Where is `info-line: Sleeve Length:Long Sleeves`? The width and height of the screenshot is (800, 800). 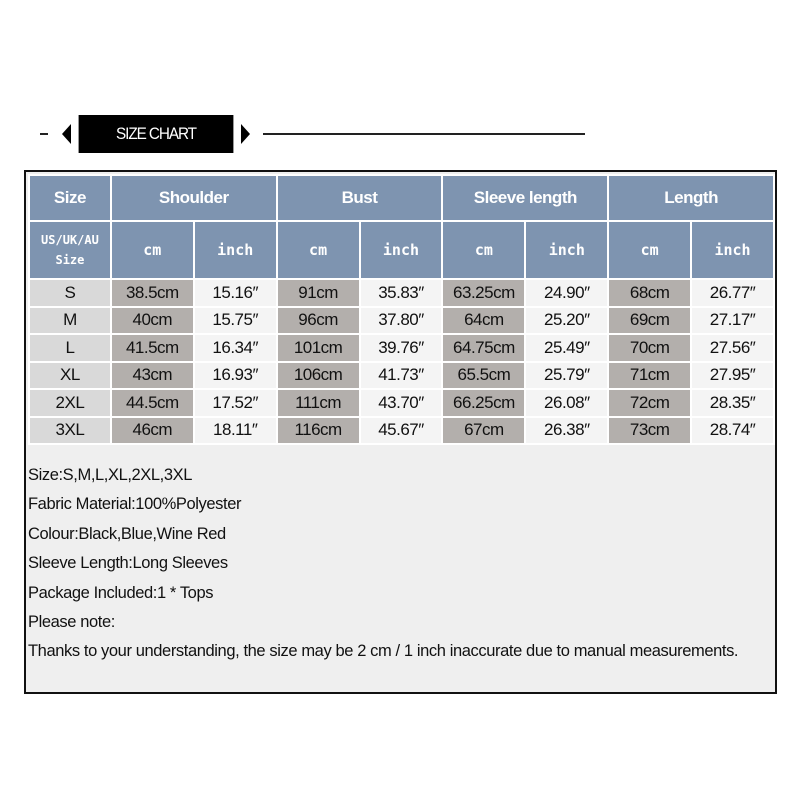
info-line: Sleeve Length:Long Sleeves is located at coordinates (128, 563).